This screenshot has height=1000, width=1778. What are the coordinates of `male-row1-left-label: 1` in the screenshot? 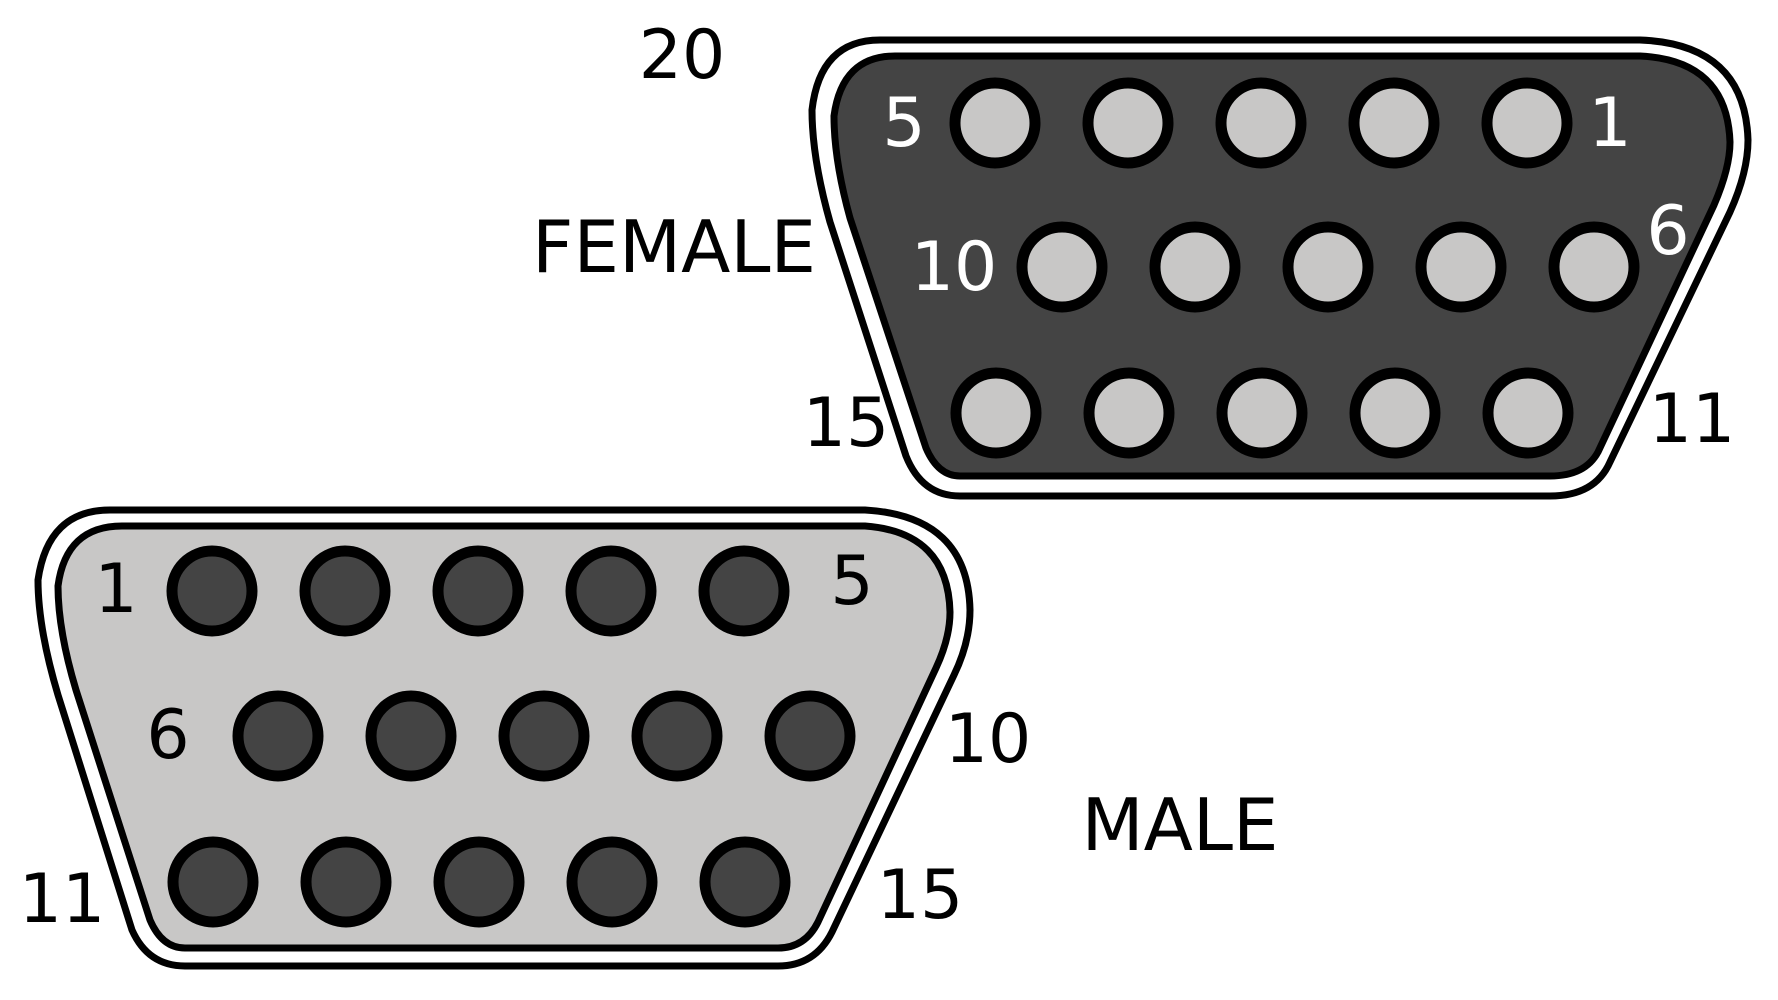 It's located at (115, 589).